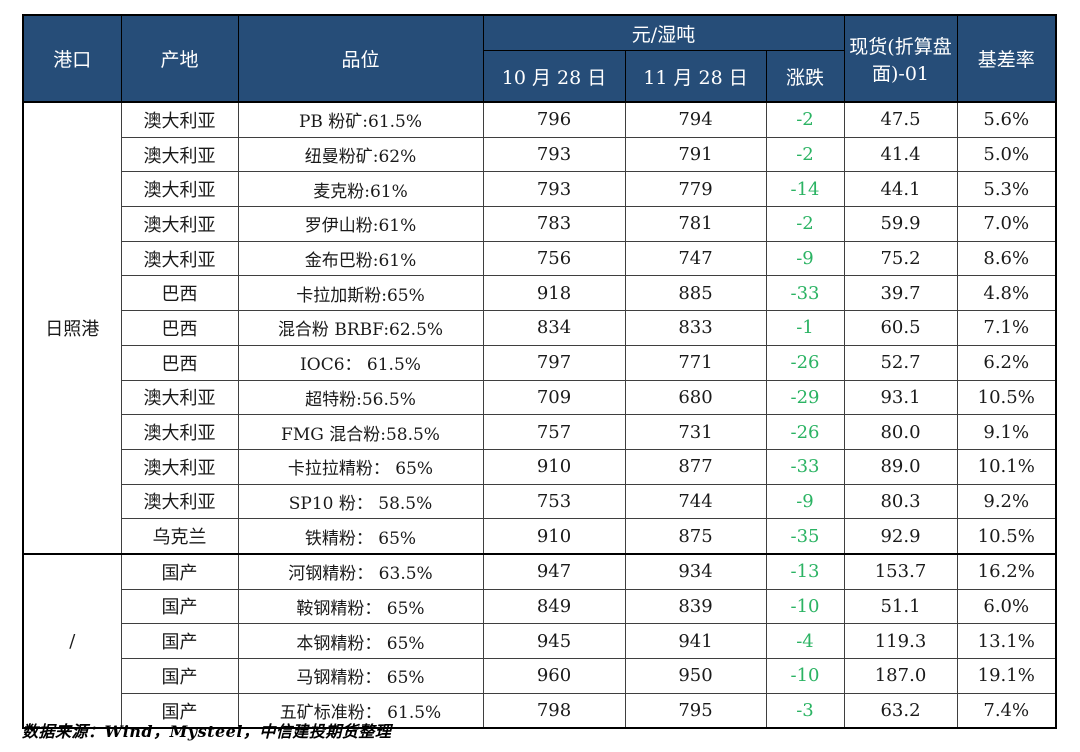 This screenshot has width=1080, height=752. Describe the element at coordinates (695, 466) in the screenshot. I see `price-nov-cell: 877` at that location.